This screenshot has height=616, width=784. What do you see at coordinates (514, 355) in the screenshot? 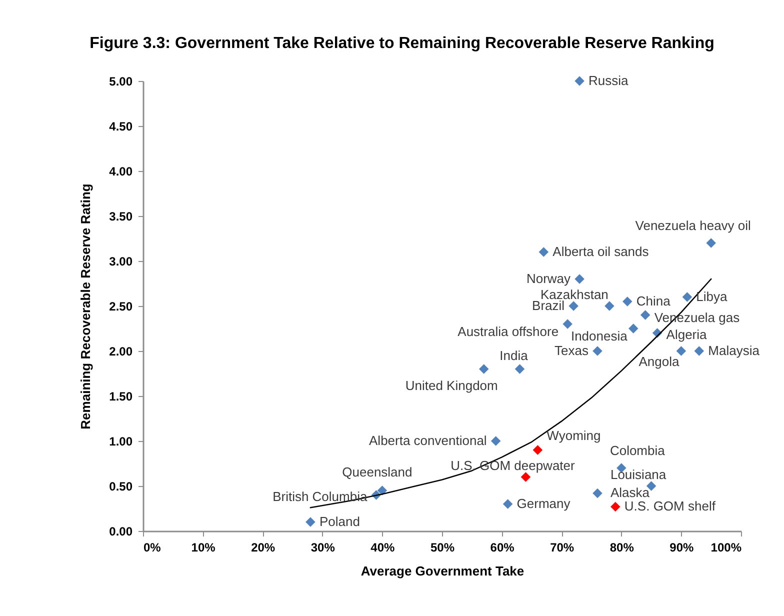
I see `annotation: India` at bounding box center [514, 355].